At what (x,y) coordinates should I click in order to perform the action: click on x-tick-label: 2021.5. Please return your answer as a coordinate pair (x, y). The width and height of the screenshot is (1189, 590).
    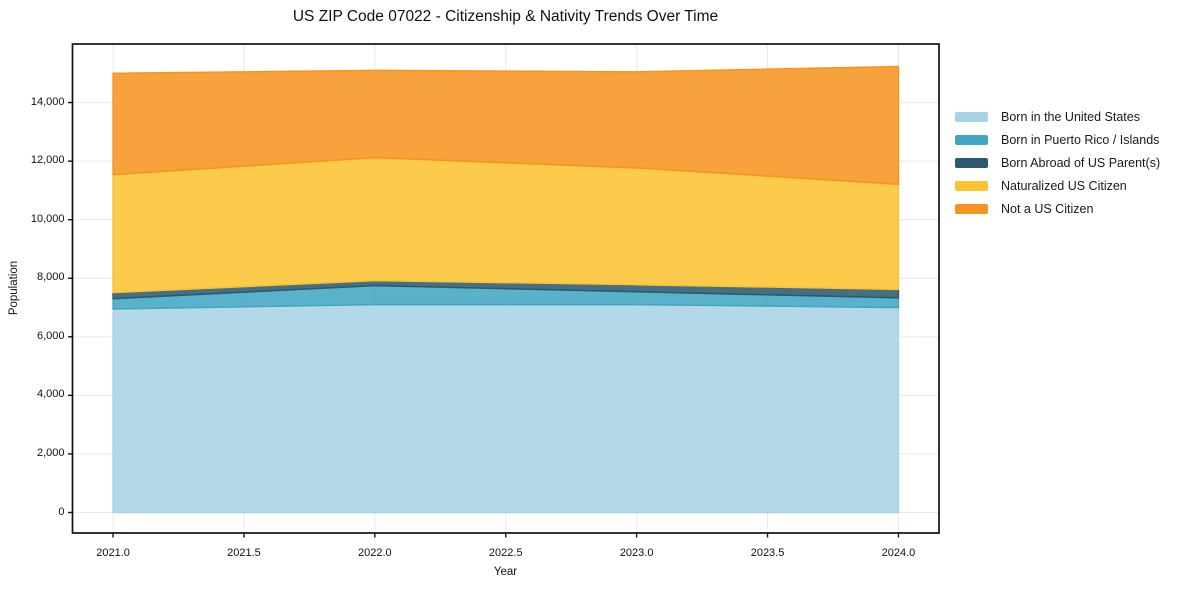
    Looking at the image, I should click on (244, 553).